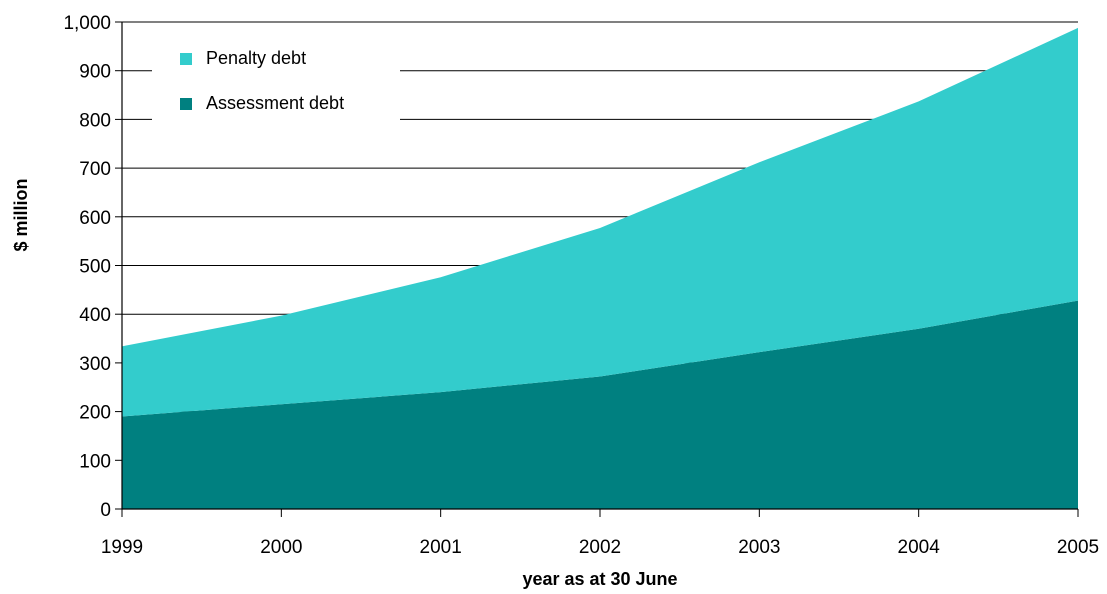 This screenshot has width=1107, height=594. Describe the element at coordinates (95, 169) in the screenshot. I see `y-tick-label: 700` at that location.